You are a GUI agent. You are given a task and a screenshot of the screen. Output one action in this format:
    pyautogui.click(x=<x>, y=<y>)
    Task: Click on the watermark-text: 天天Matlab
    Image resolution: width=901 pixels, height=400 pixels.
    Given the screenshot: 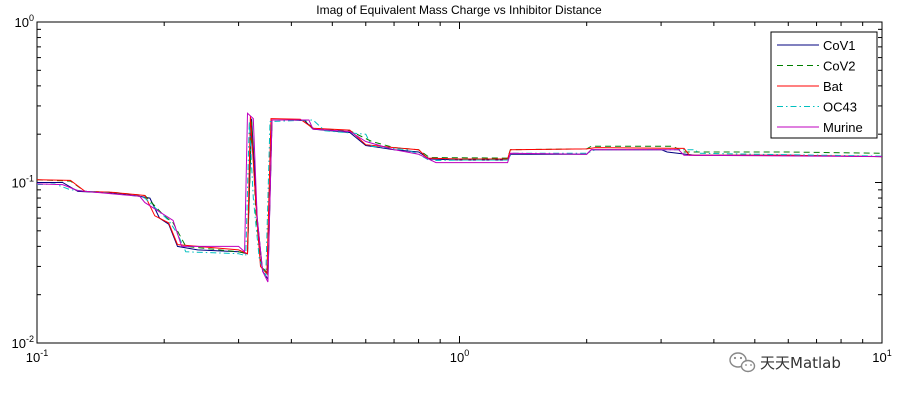 What is the action you would take?
    pyautogui.click(x=800, y=363)
    